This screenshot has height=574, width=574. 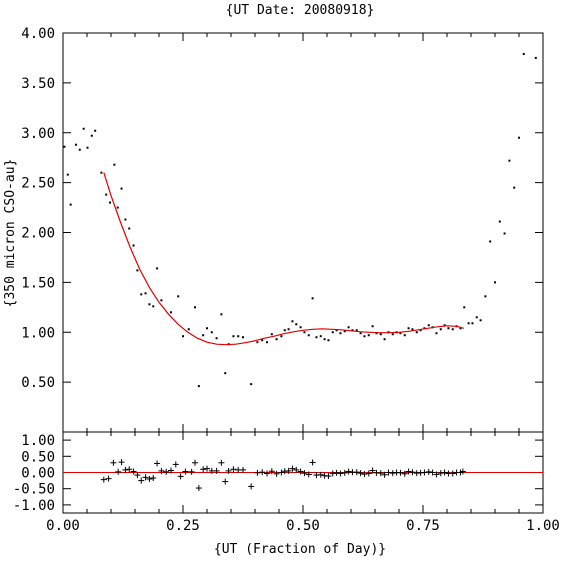 What do you see at coordinates (38, 34) in the screenshot?
I see `top-panel-y-tick-label: 4.00` at bounding box center [38, 34].